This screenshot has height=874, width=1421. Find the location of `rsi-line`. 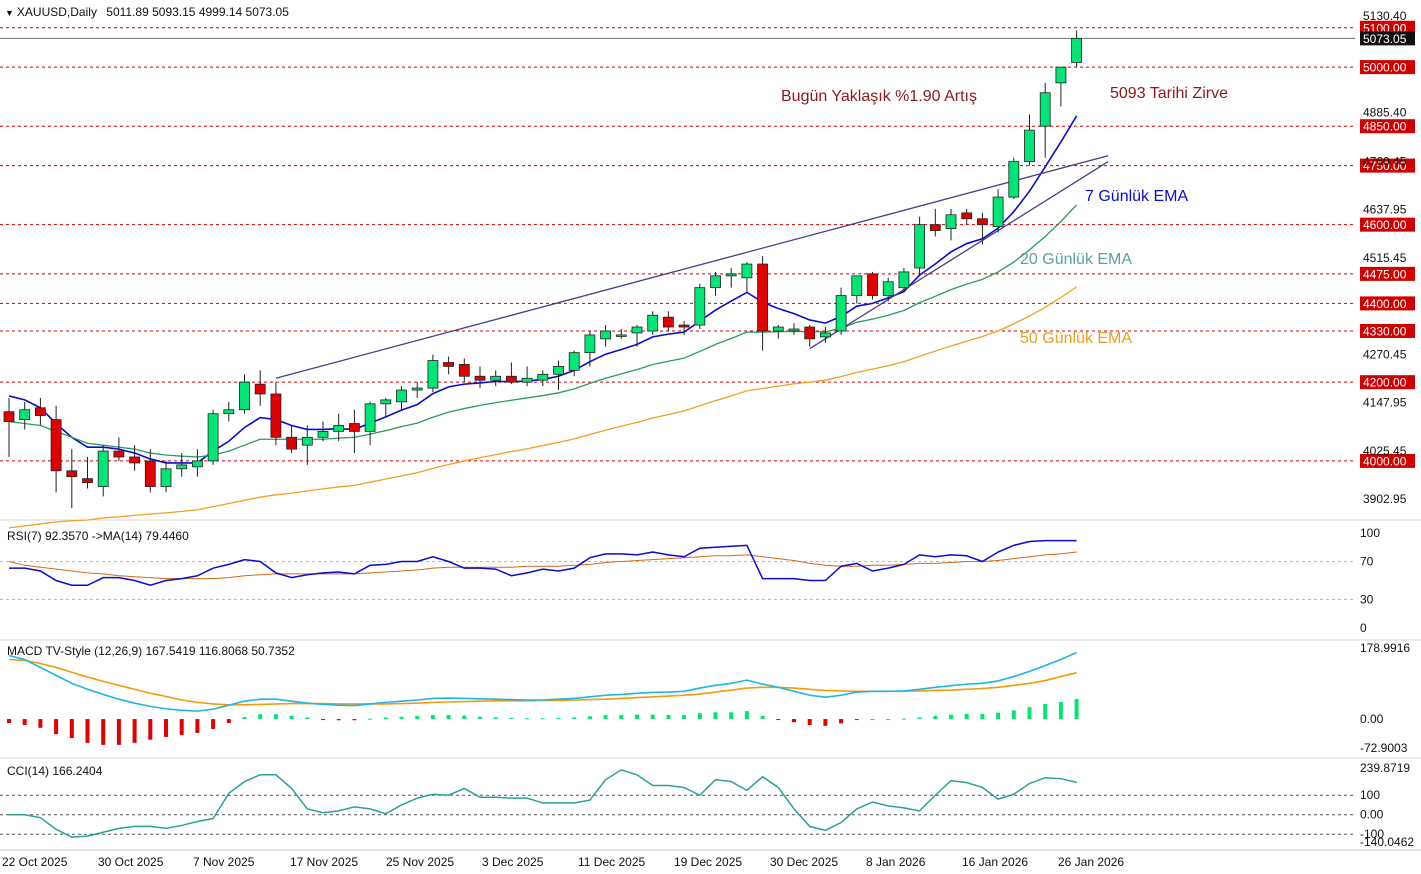

rsi-line is located at coordinates (543, 563).